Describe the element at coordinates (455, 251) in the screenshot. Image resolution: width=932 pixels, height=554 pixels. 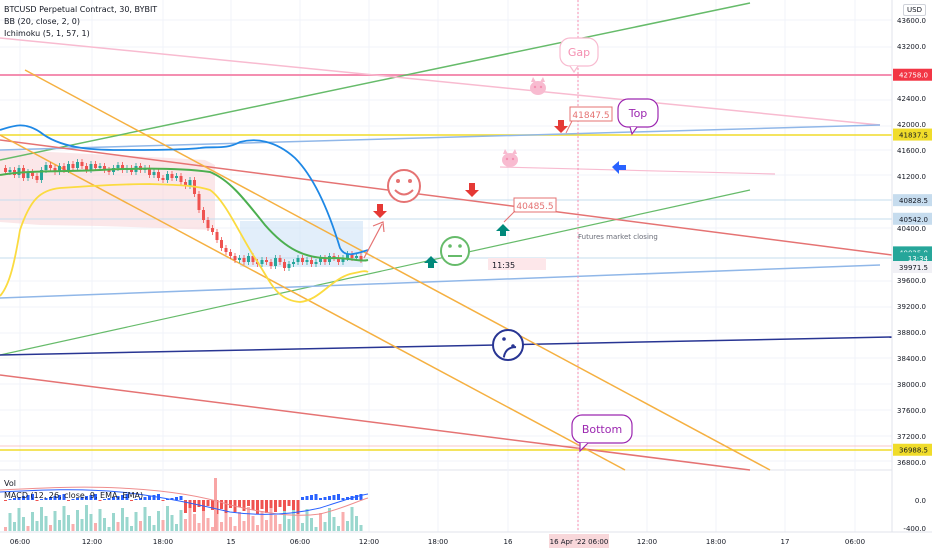
I see `neutral-face-icon` at that location.